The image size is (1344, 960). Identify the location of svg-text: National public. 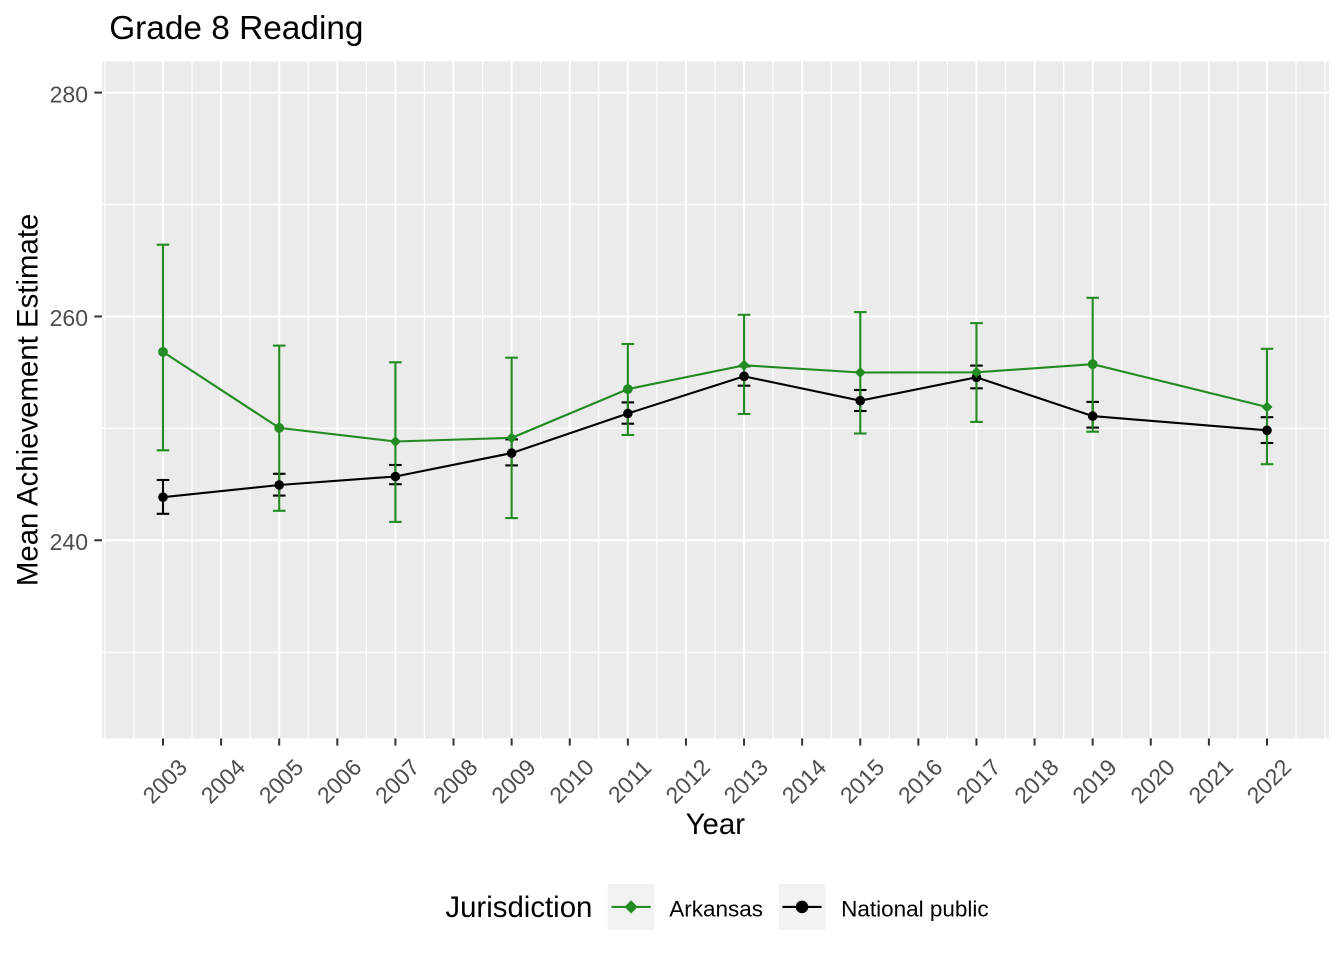
(915, 909).